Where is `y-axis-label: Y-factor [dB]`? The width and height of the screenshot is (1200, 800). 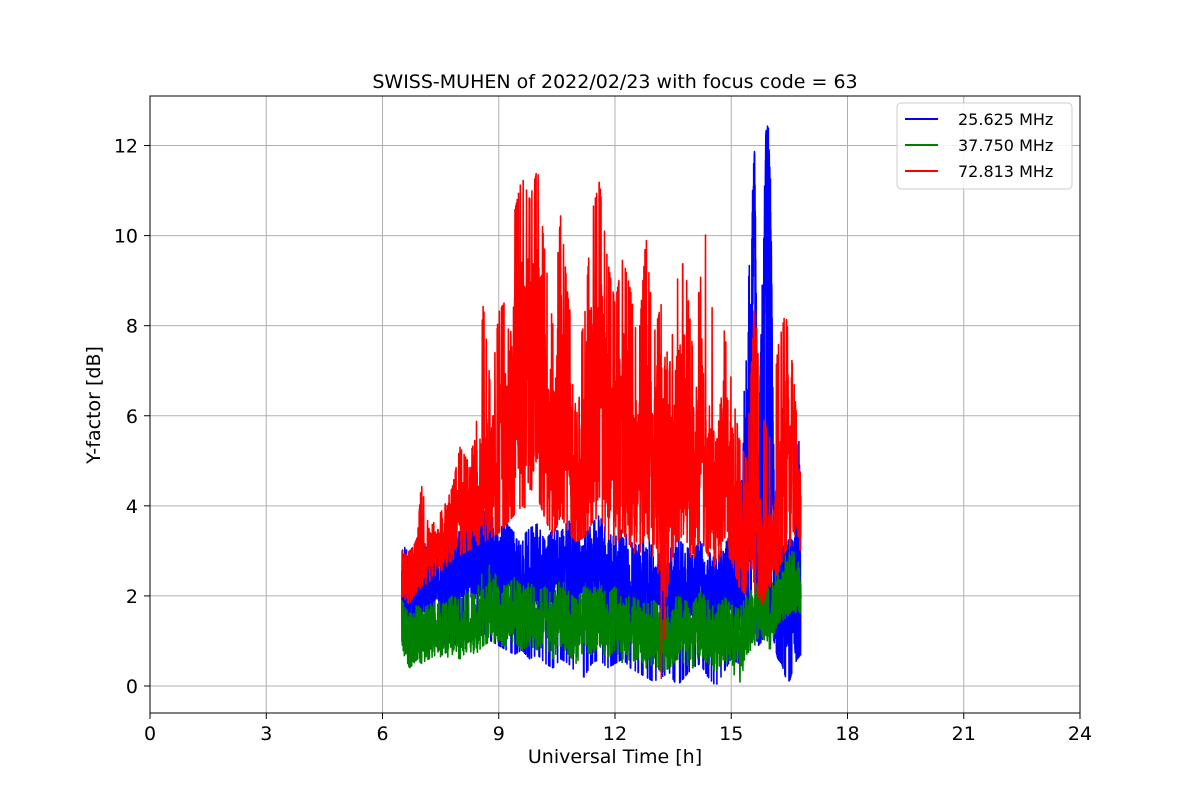
y-axis-label: Y-factor [dB] is located at coordinates (94, 405).